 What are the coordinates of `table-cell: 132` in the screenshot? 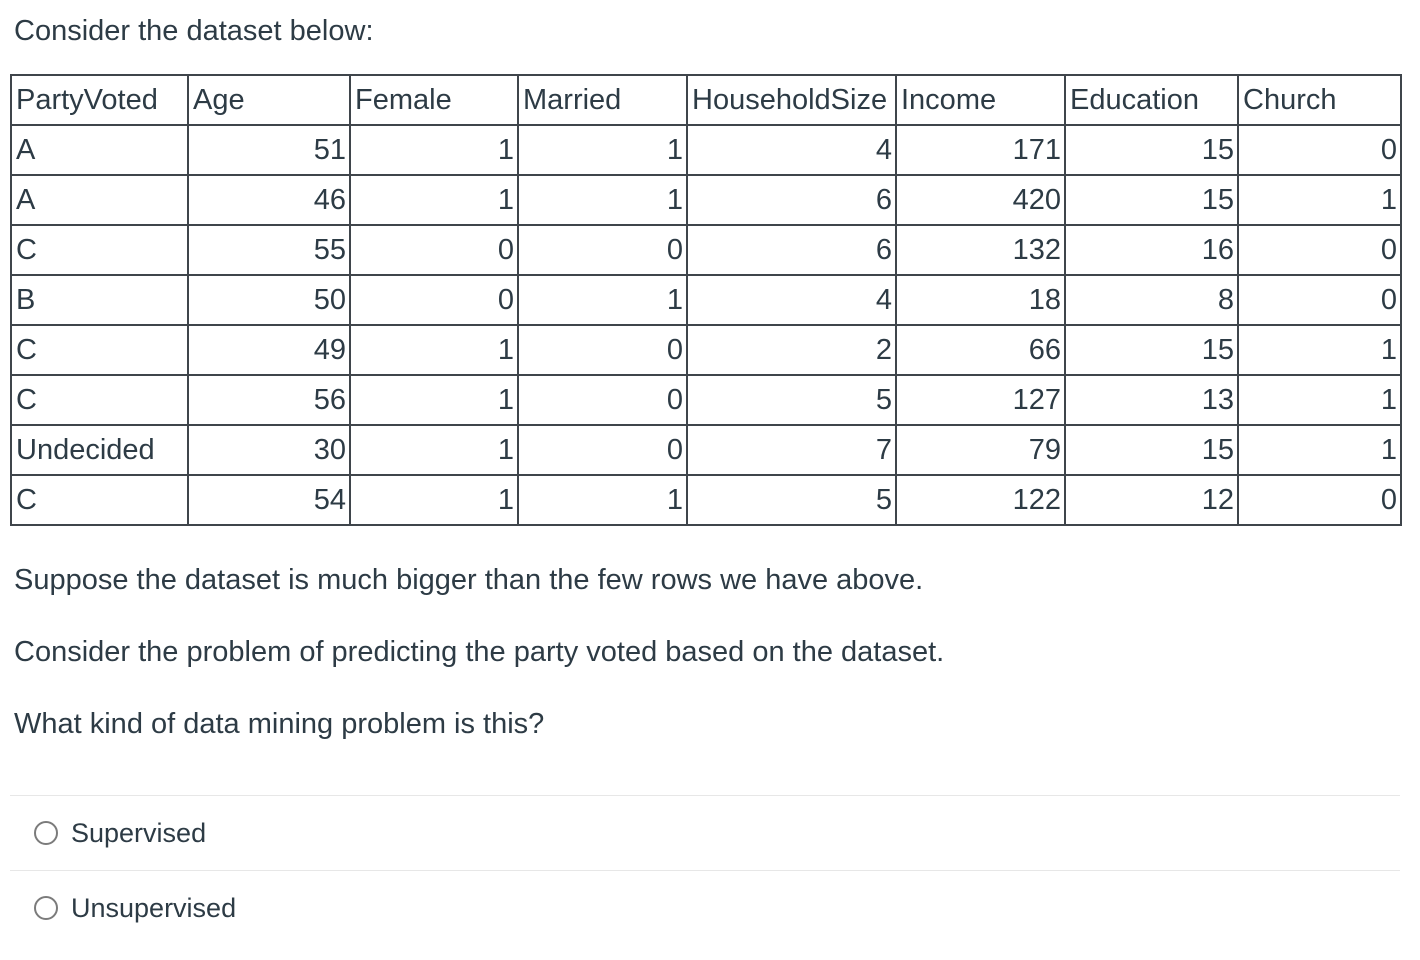 It's located at (980, 250).